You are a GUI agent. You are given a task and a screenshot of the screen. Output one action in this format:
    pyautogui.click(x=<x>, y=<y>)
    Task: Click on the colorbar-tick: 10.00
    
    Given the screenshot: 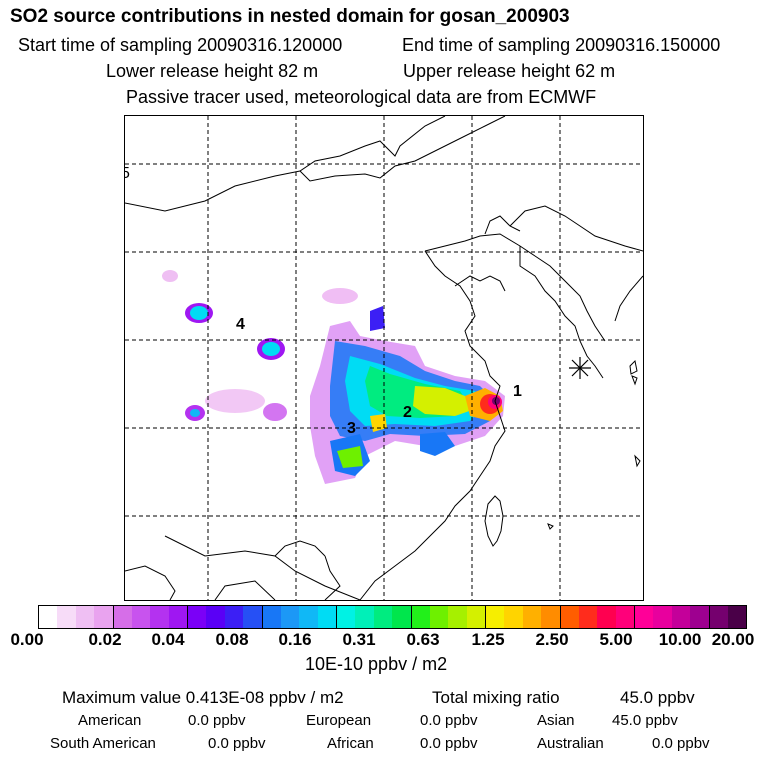 What is the action you would take?
    pyautogui.click(x=680, y=639)
    